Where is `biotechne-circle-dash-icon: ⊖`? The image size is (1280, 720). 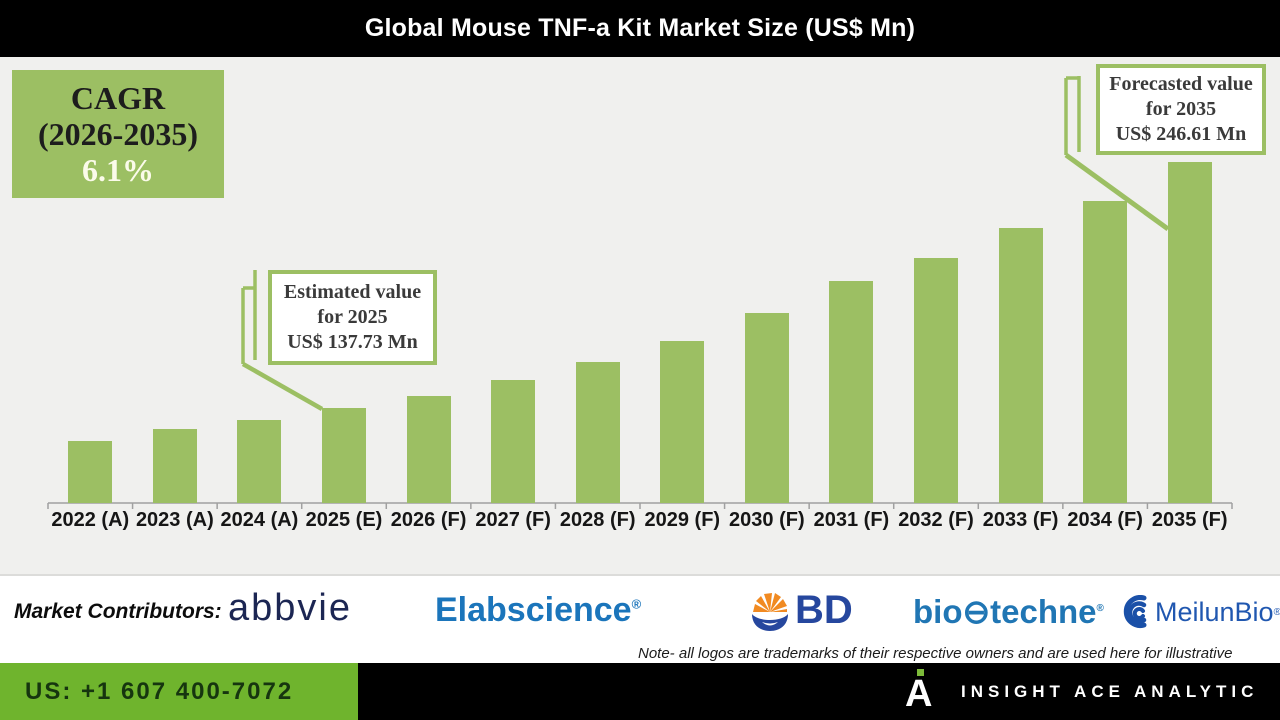 biotechne-circle-dash-icon: ⊖ is located at coordinates (976, 611).